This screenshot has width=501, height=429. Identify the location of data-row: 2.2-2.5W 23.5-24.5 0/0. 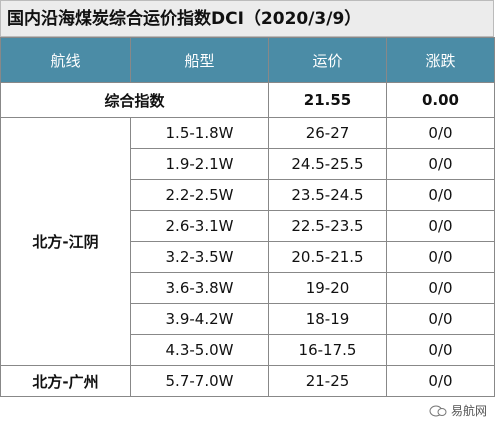
(248, 195).